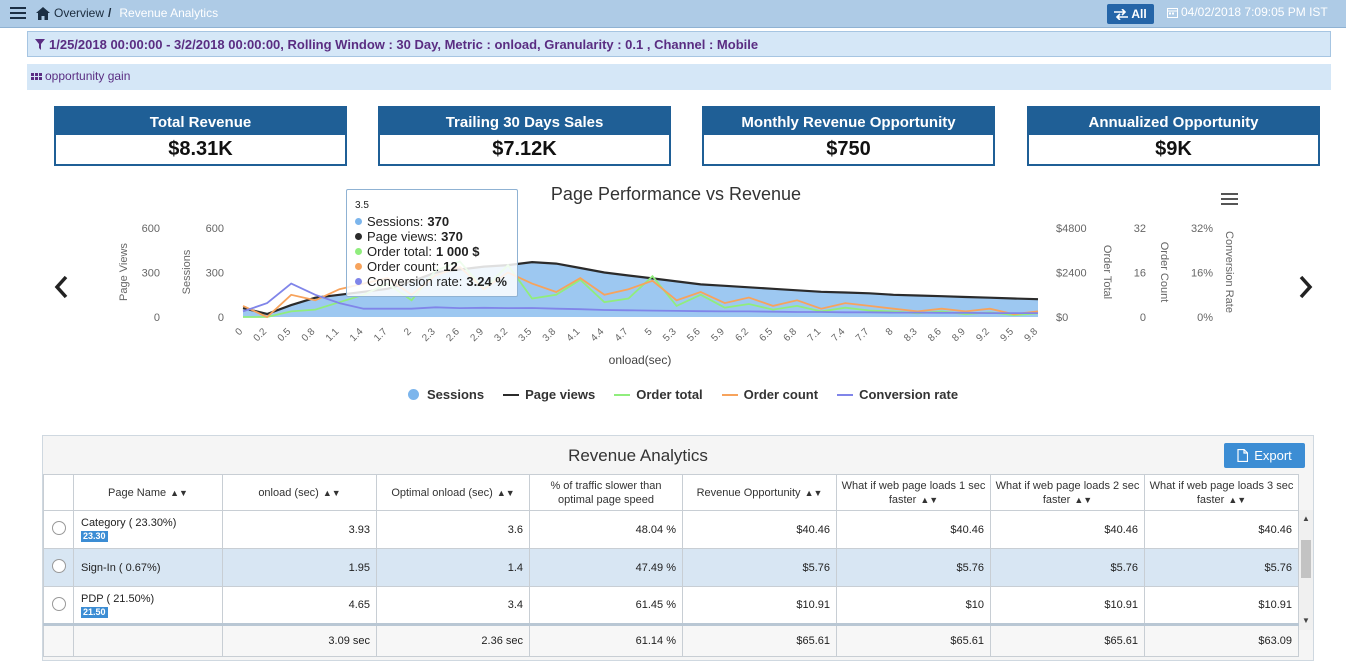  What do you see at coordinates (453, 492) in the screenshot?
I see `header-optimal-onload: Optimal onload (sec) ▲▼` at bounding box center [453, 492].